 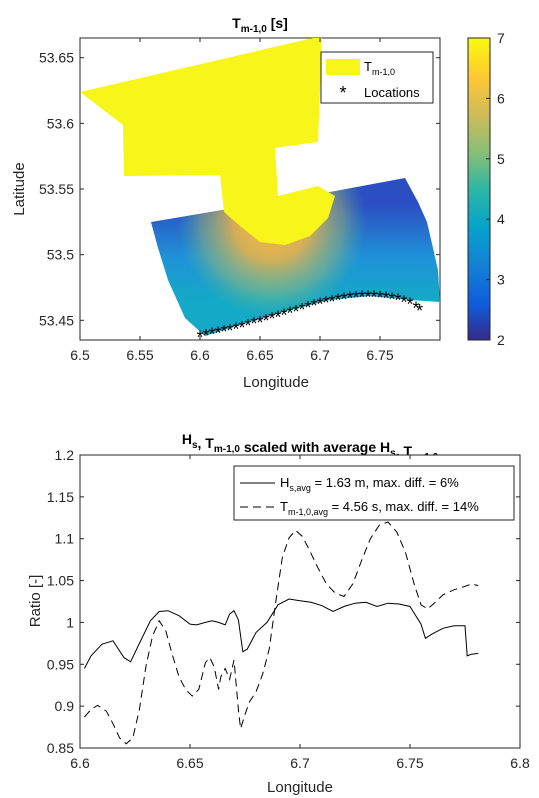 What do you see at coordinates (260, 25) in the screenshot?
I see `heatmap-title: Tm-1,0 [s]` at bounding box center [260, 25].